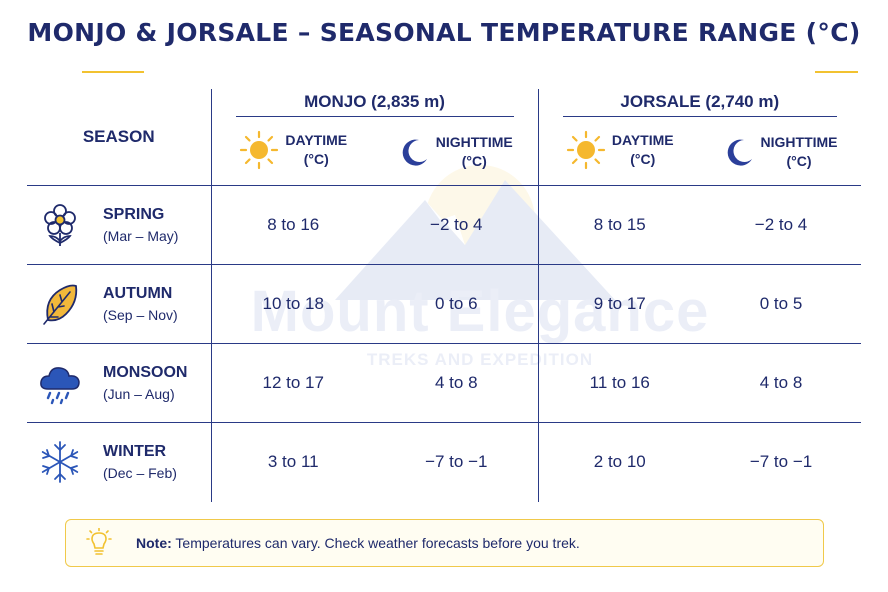  What do you see at coordinates (113, 72) in the screenshot?
I see `title-accent-left` at bounding box center [113, 72].